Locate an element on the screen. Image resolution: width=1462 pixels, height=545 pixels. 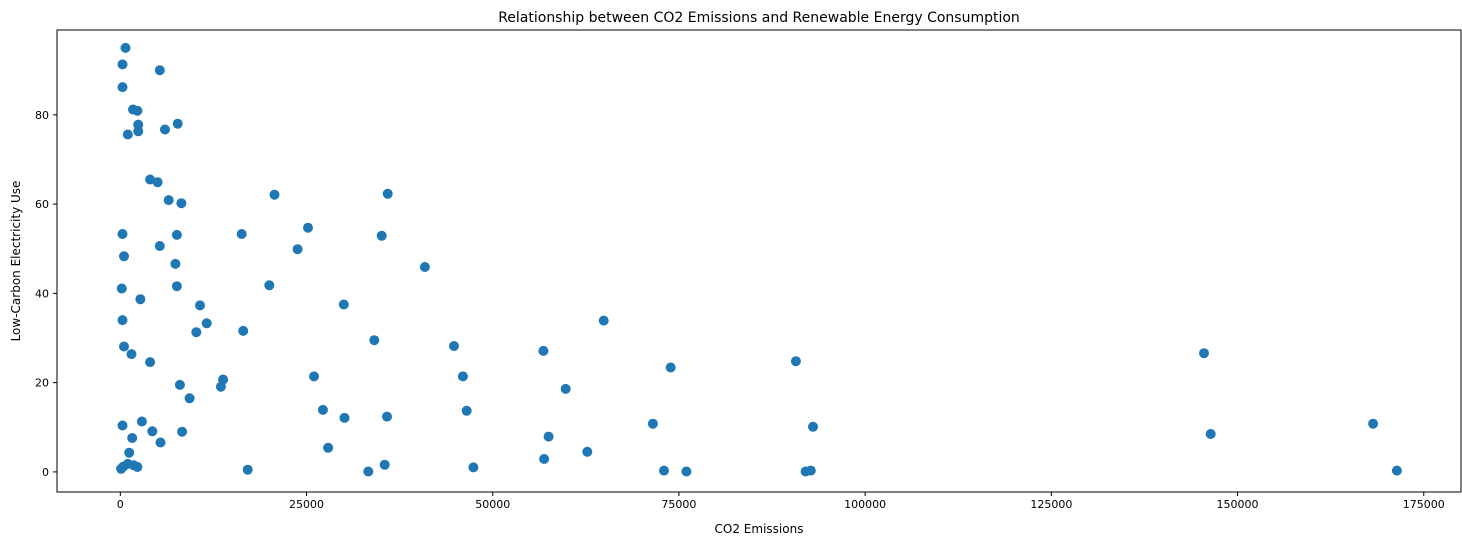
x-axis-label: CO2 Emissions is located at coordinates (759, 529).